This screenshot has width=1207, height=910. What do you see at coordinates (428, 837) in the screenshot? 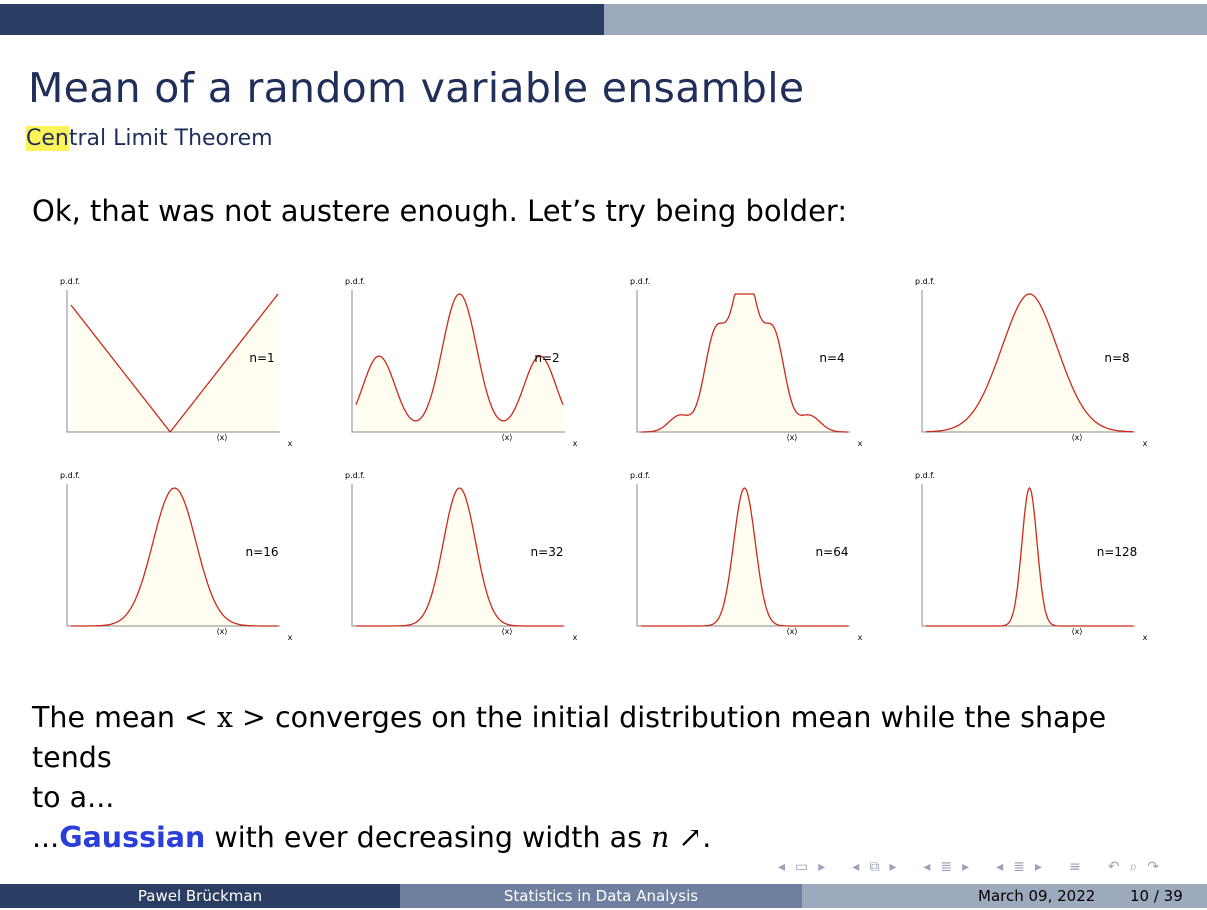
I see `body-line-3b: with ever decreasing width as` at bounding box center [428, 837].